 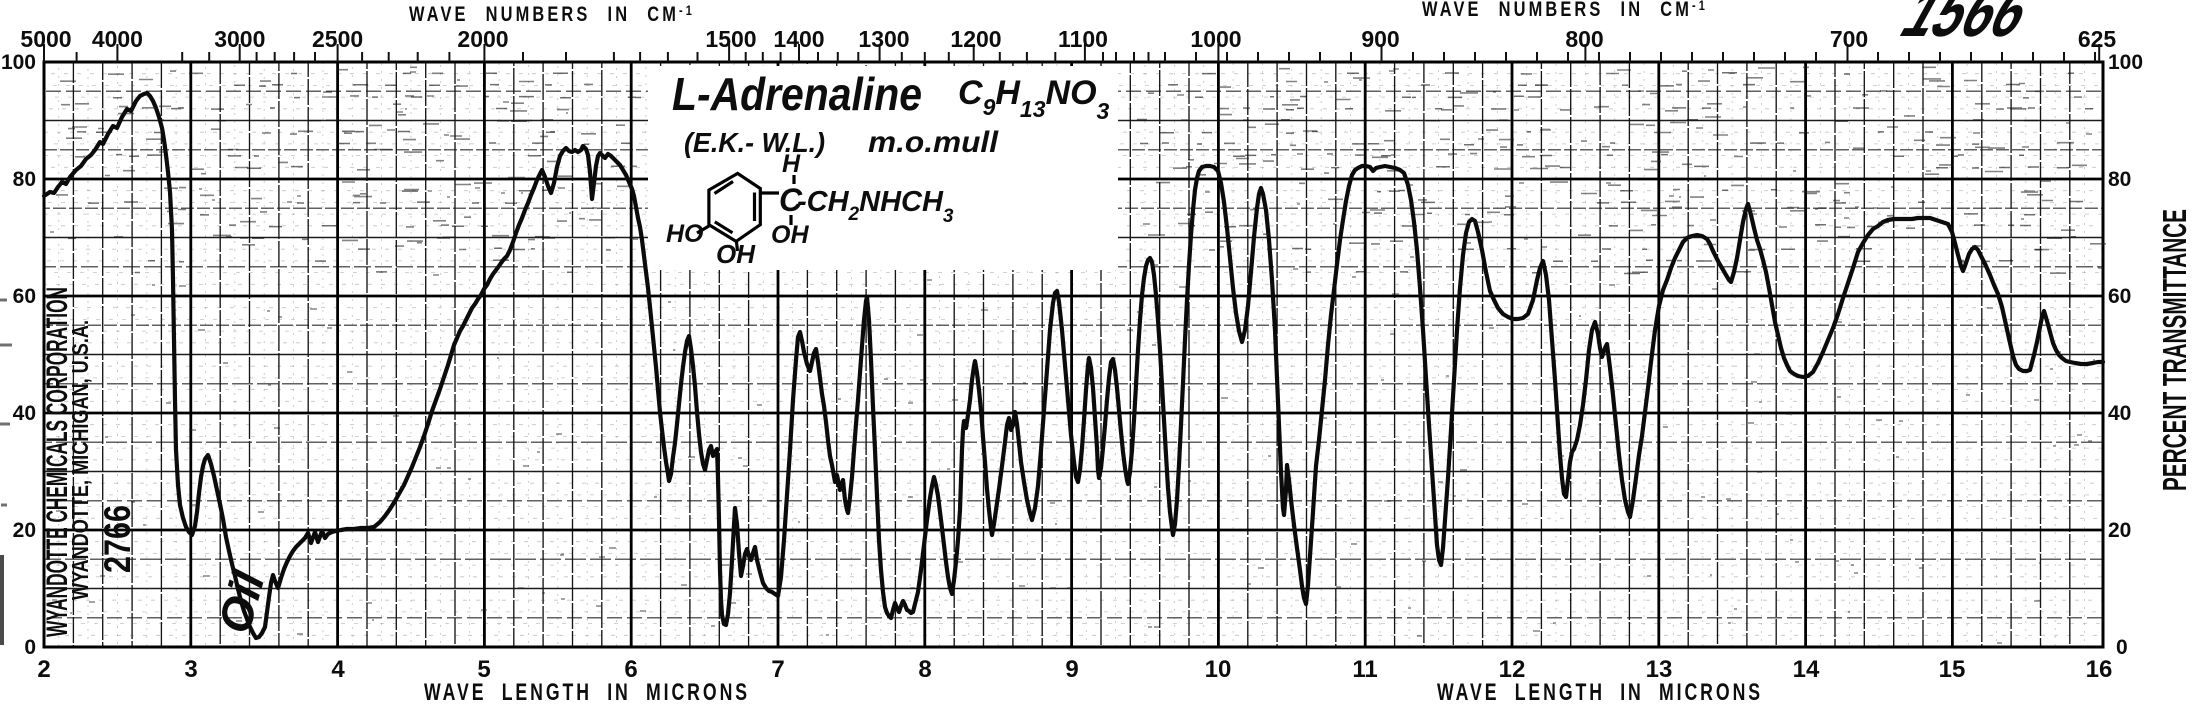 I want to click on svg-text: HO, so click(x=685, y=234).